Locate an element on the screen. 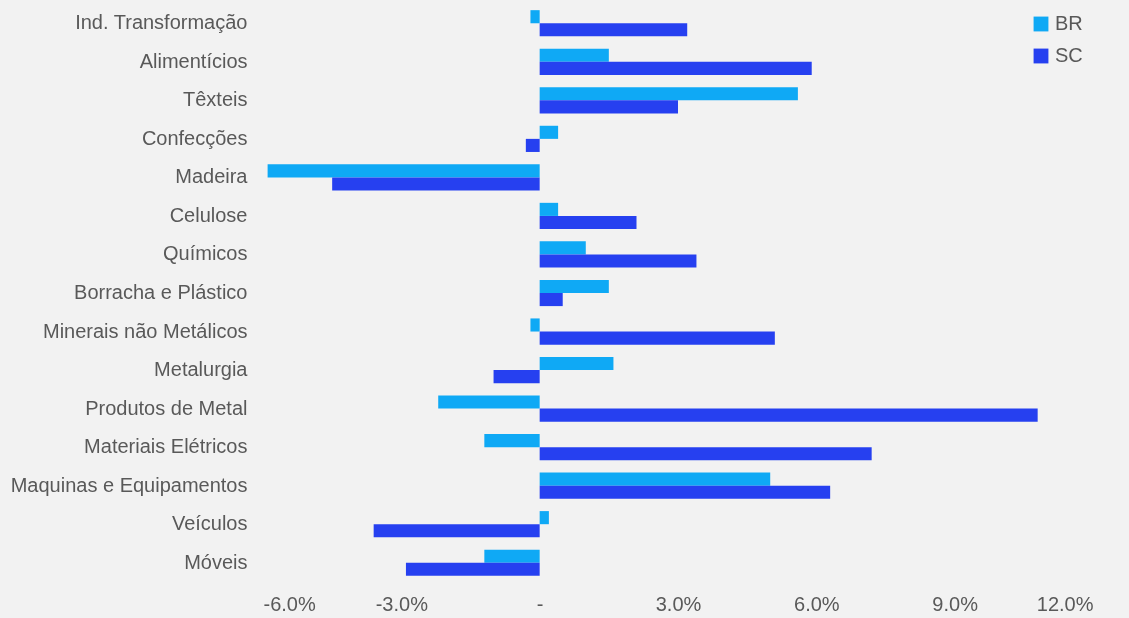 This screenshot has width=1129, height=618. y-tick-label: Celulose is located at coordinates (208, 214).